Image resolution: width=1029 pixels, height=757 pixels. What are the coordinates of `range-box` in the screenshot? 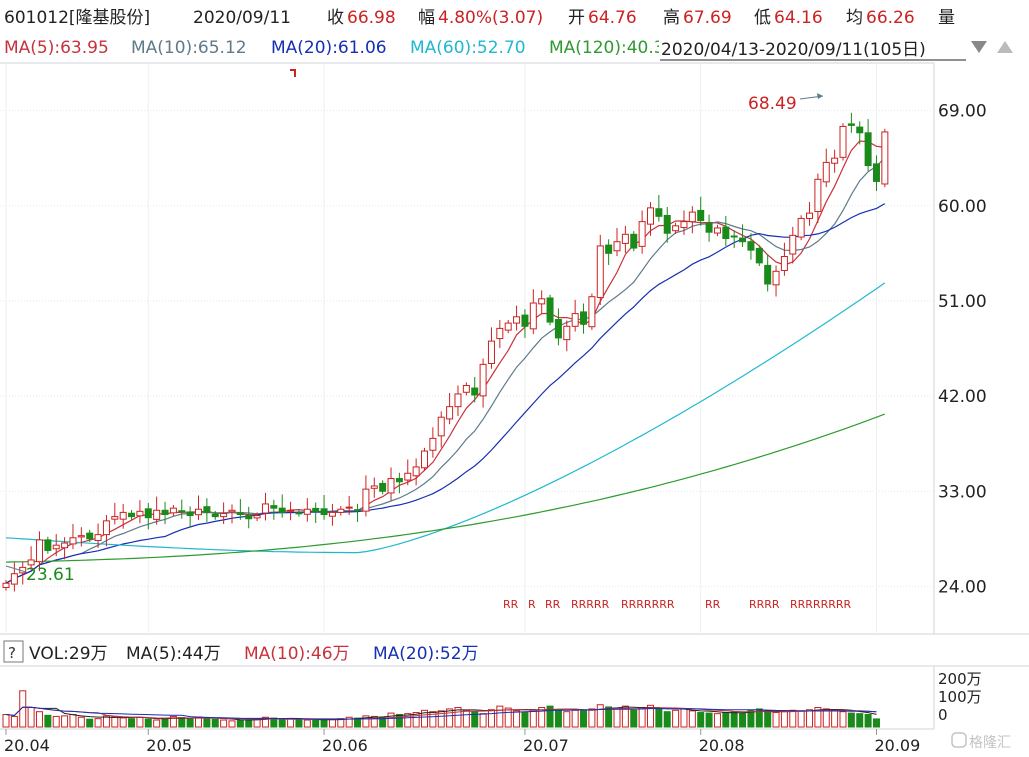 It's located at (813, 49).